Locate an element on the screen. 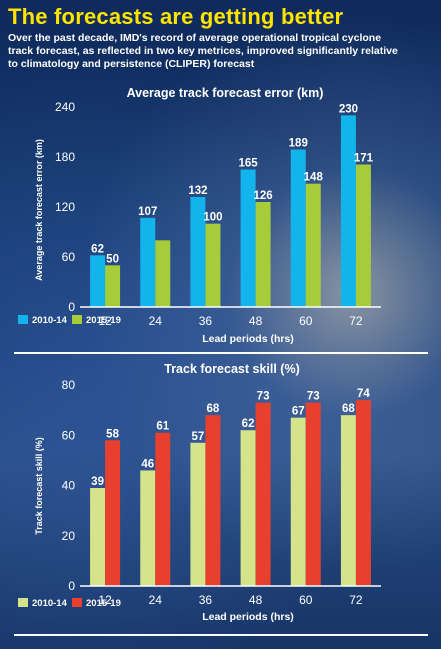  data-label: 230 is located at coordinates (348, 109).